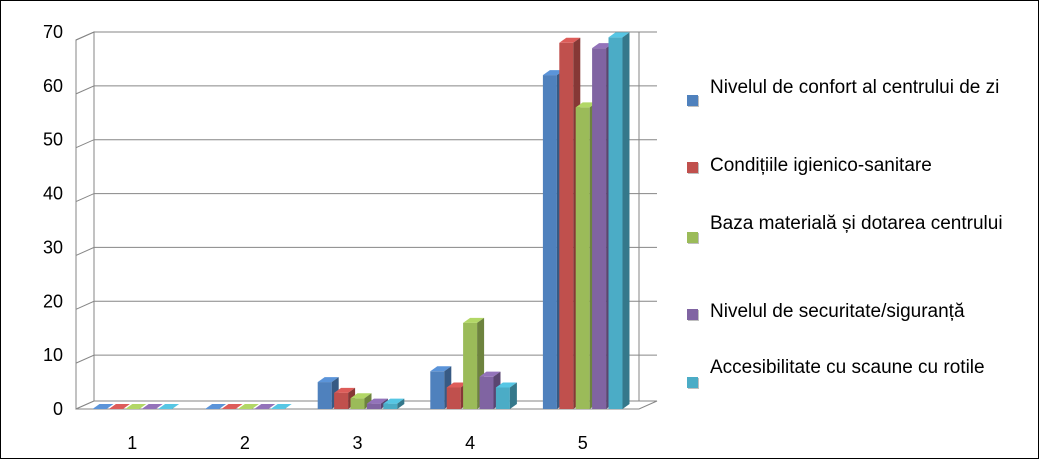 This screenshot has width=1039, height=459. I want to click on y-tick-label: 20, so click(53, 301).